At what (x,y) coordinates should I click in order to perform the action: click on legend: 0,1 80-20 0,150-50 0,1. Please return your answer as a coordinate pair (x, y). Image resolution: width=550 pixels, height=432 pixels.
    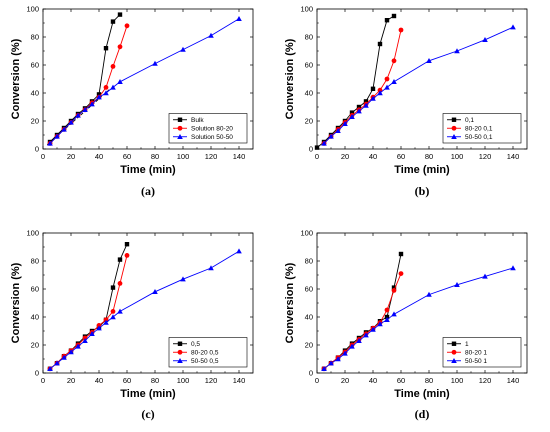
    Looking at the image, I should click on (482, 128).